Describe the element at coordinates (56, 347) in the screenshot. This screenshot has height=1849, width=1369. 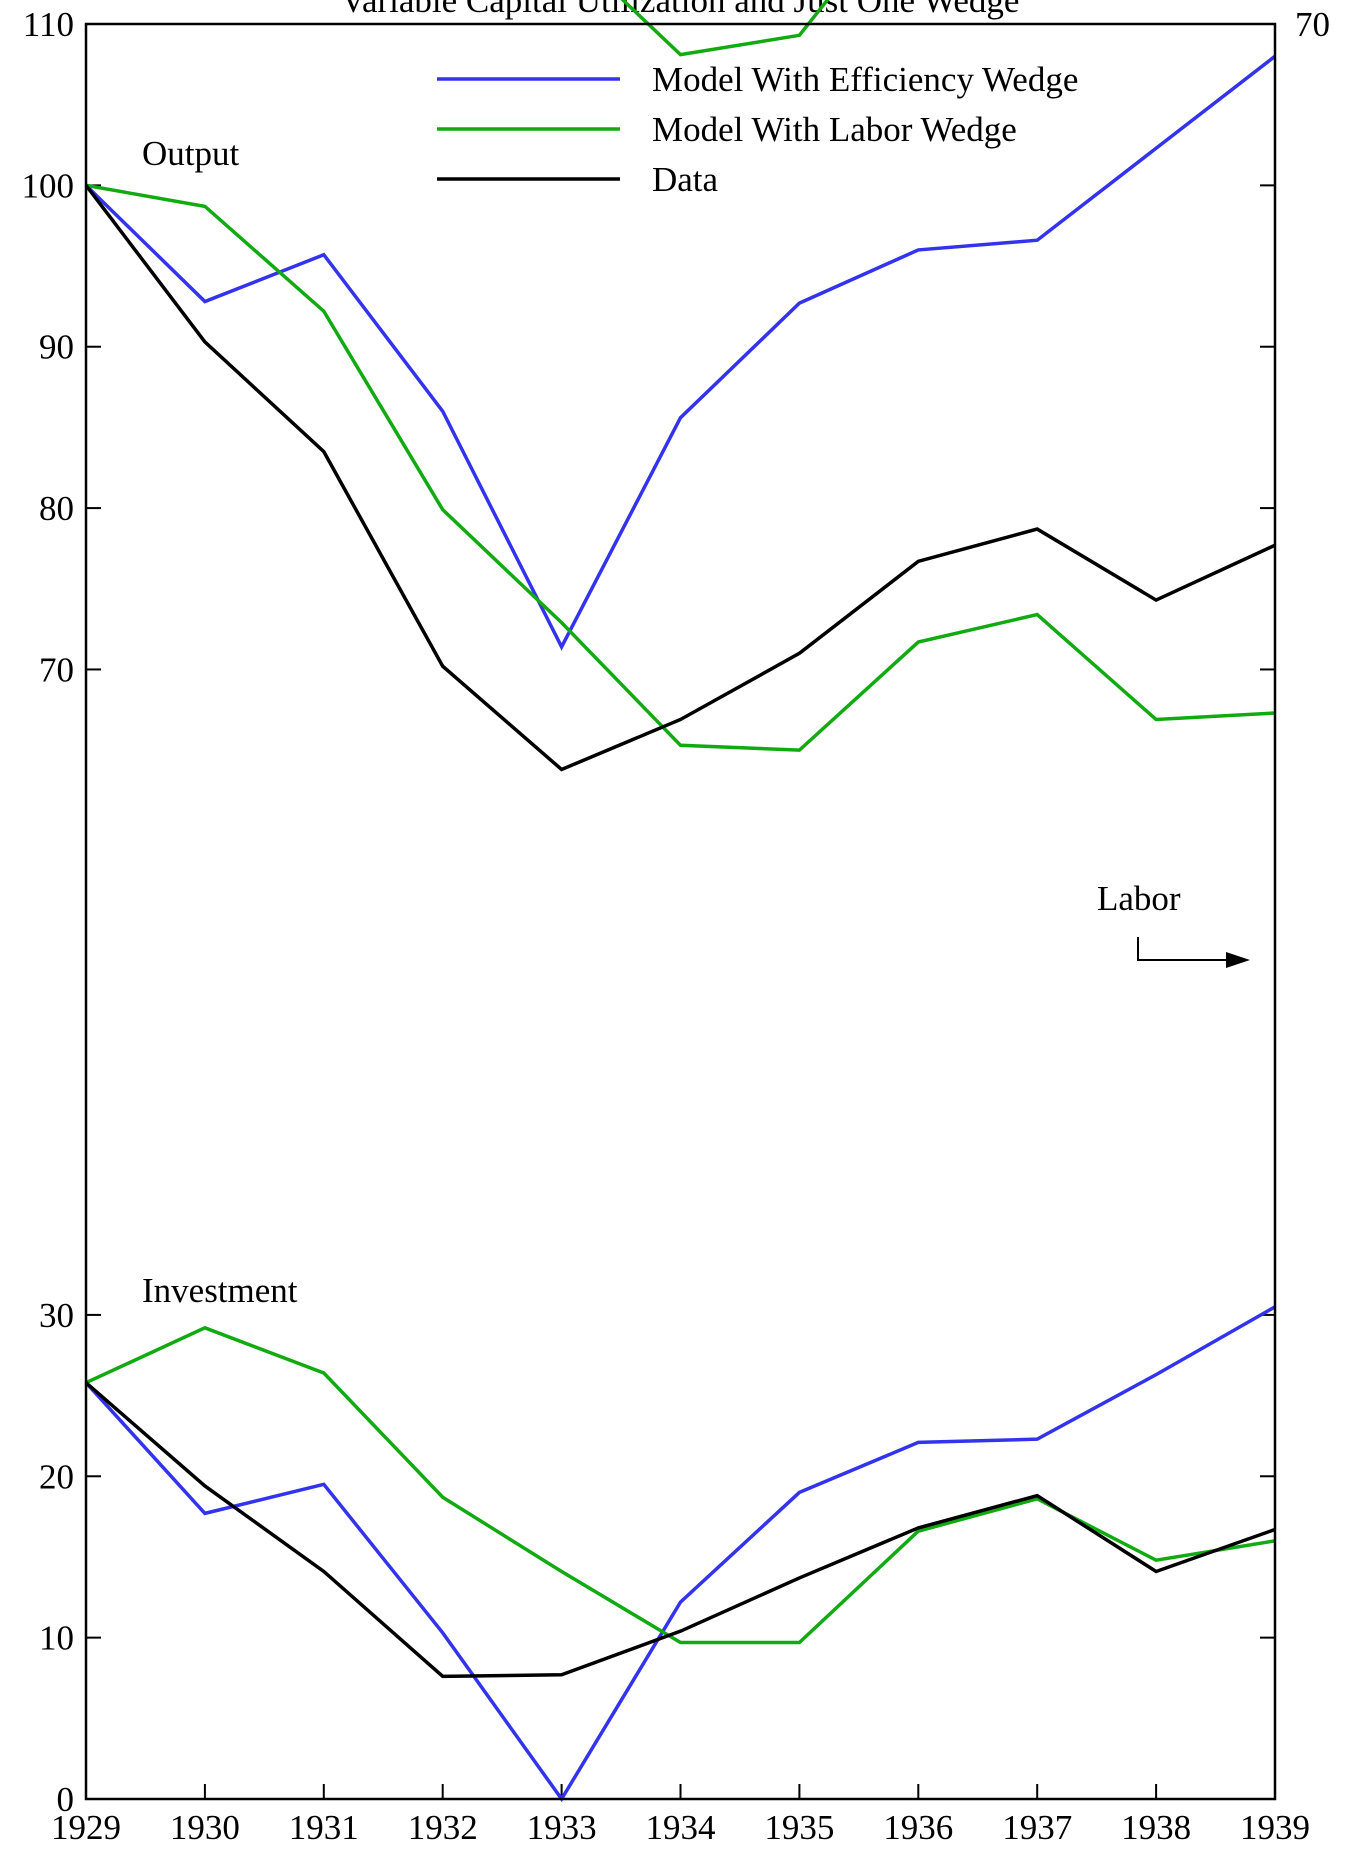
I see `y-tick-label: 90` at that location.